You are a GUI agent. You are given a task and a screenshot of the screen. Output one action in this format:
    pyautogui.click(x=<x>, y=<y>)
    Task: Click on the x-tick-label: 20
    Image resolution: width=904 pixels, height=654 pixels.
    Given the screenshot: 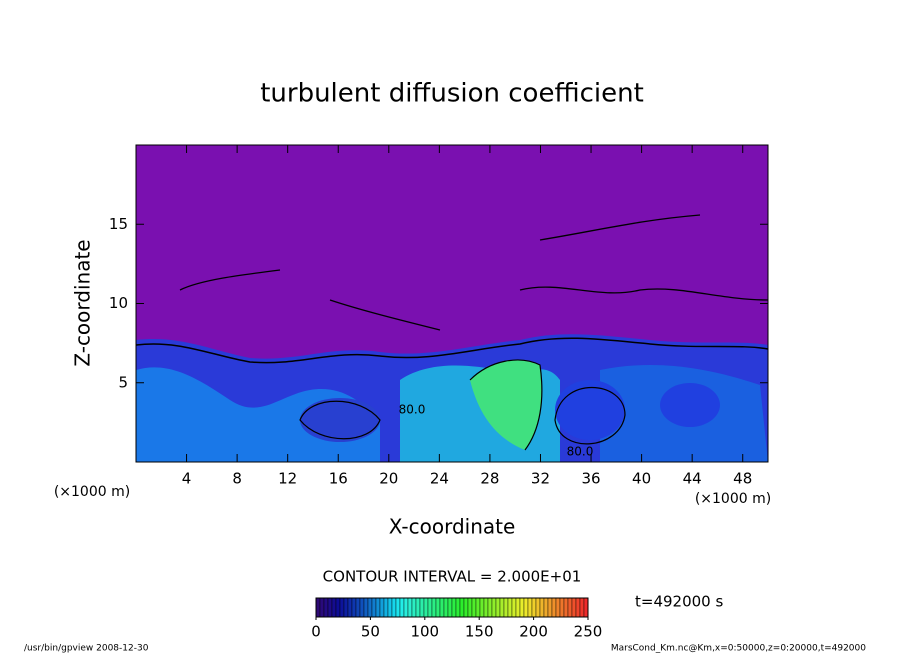 What is the action you would take?
    pyautogui.click(x=388, y=479)
    